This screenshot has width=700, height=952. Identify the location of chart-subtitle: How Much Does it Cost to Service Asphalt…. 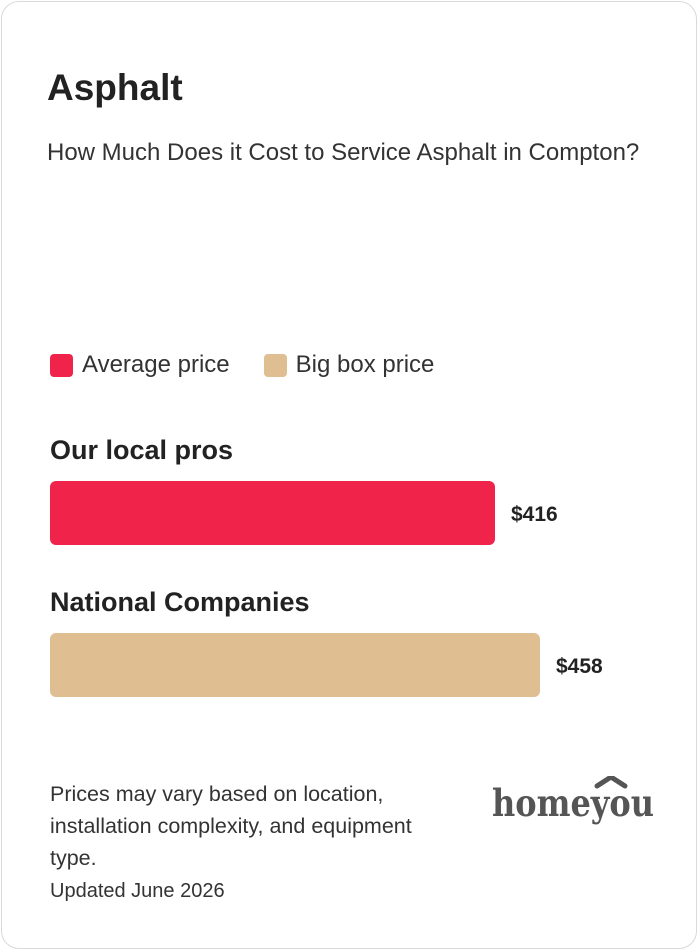
(343, 152).